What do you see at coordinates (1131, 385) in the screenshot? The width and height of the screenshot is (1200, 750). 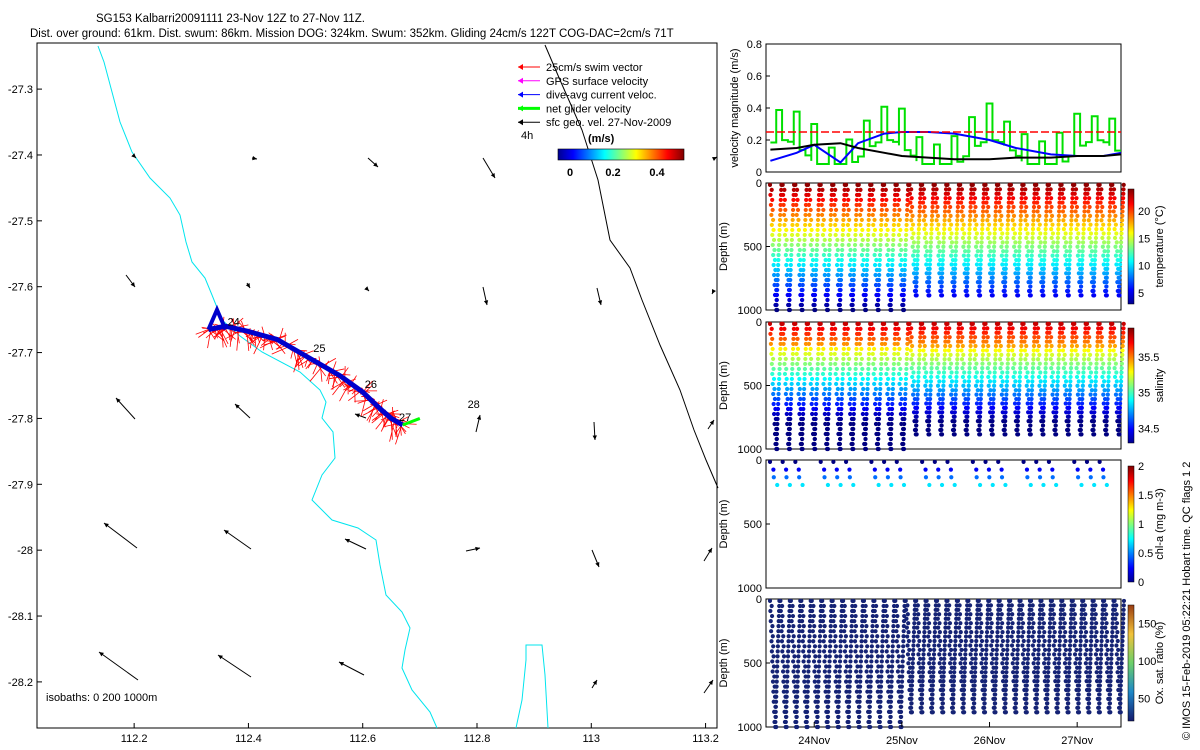 I see `salinity-colorbar` at bounding box center [1131, 385].